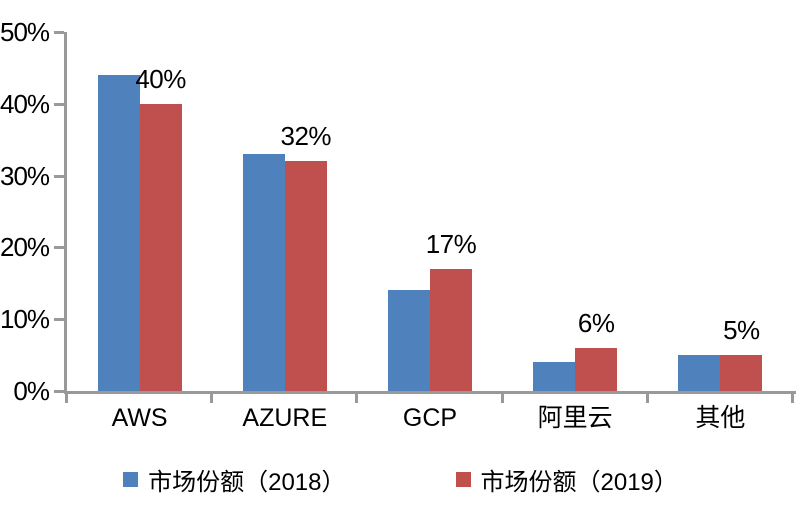  Describe the element at coordinates (25, 103) in the screenshot. I see `y-axis-tick-label: 40%` at that location.